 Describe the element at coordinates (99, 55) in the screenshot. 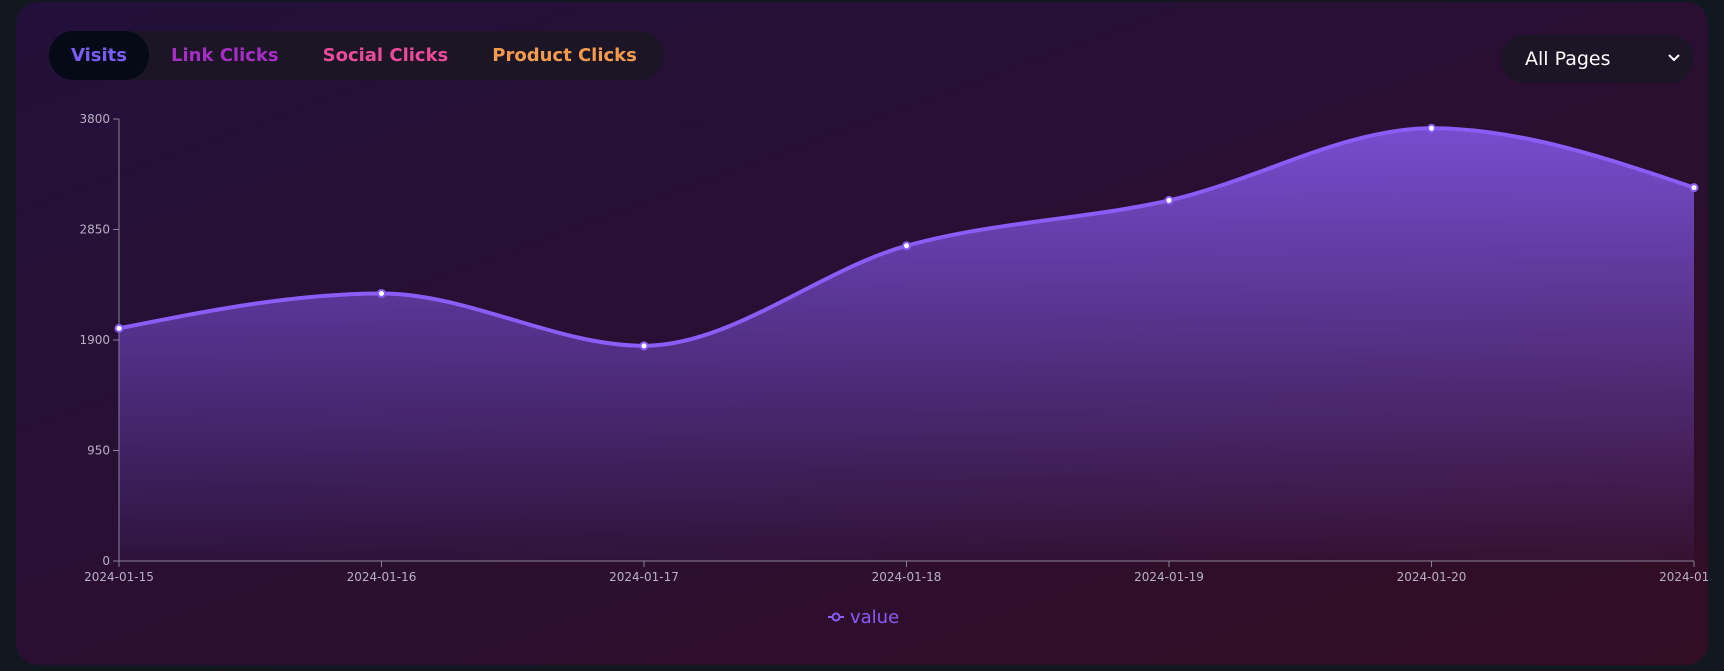

I see `tab: Visits` at that location.